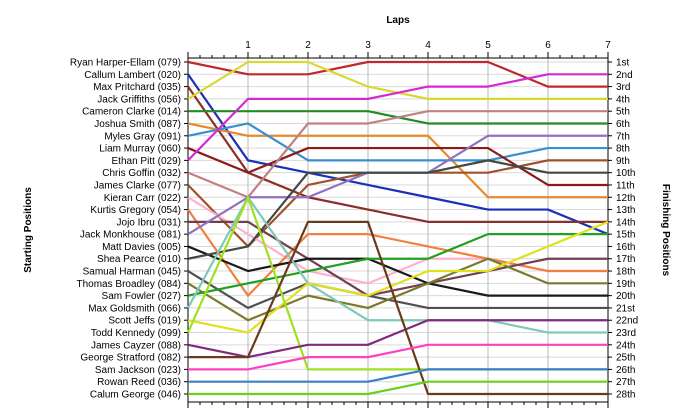 The width and height of the screenshot is (700, 420). I want to click on x-tick-label: 7, so click(608, 45).